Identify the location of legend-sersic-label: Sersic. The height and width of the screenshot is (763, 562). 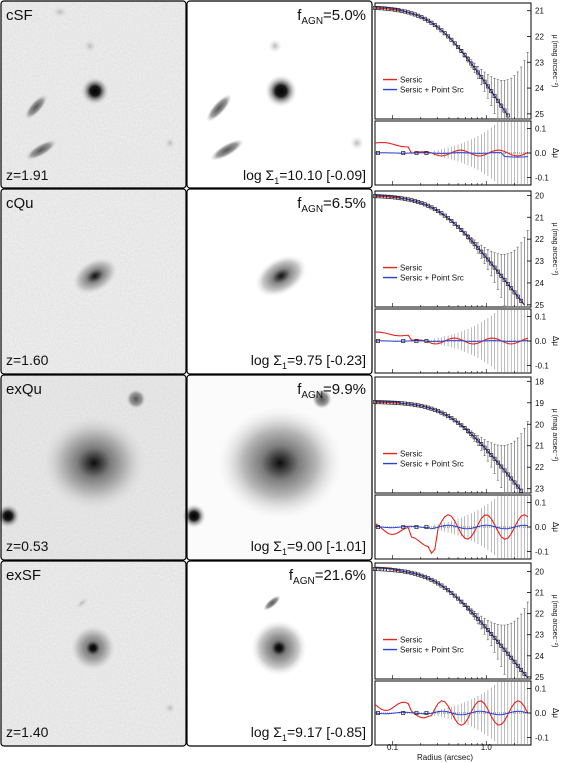
(411, 268).